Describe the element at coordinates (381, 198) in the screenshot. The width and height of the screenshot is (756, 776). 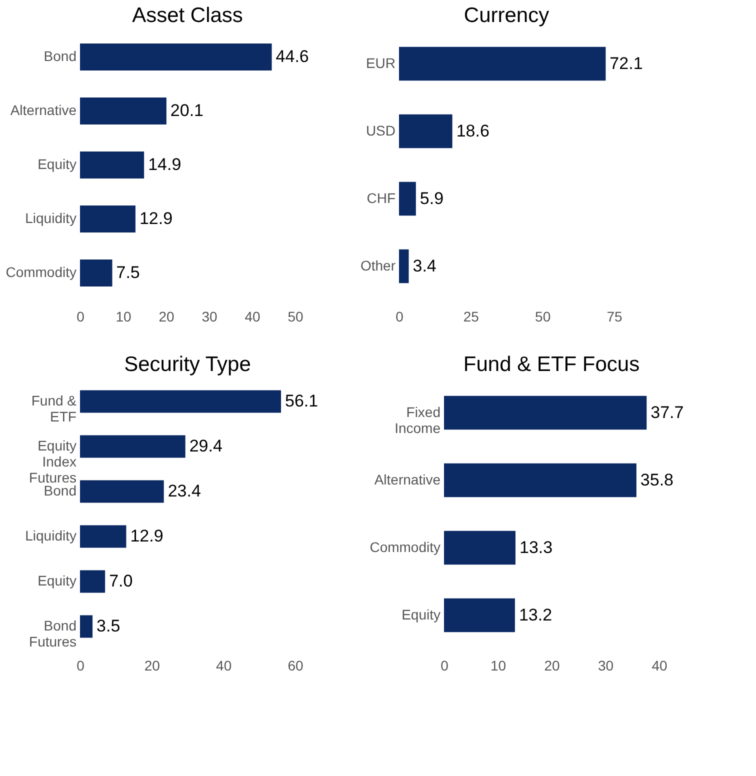
I see `y-tick-label: CHF` at that location.